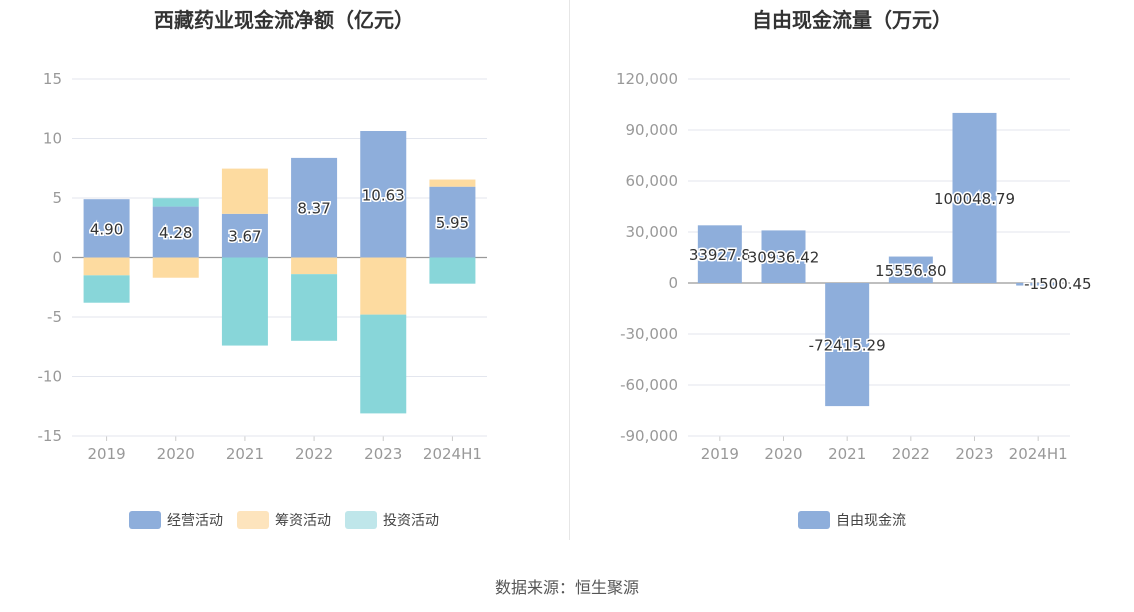 The width and height of the screenshot is (1134, 612). Describe the element at coordinates (569, 270) in the screenshot. I see `panel-divider` at that location.